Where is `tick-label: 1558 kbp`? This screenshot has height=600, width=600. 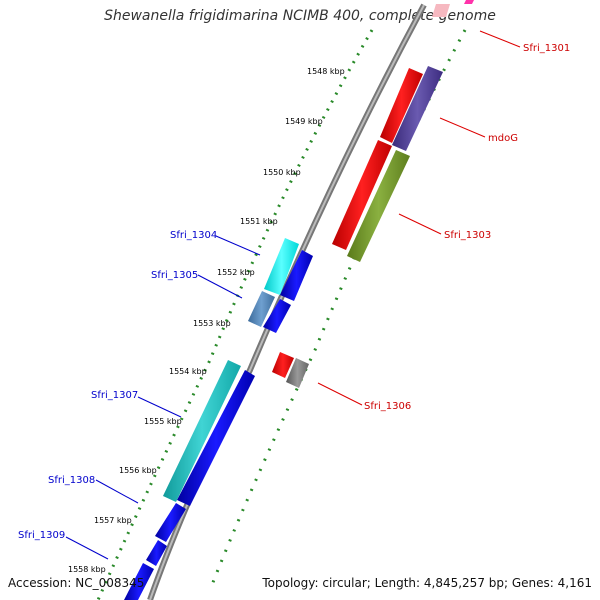 tick-label: 1558 kbp is located at coordinates (87, 569).